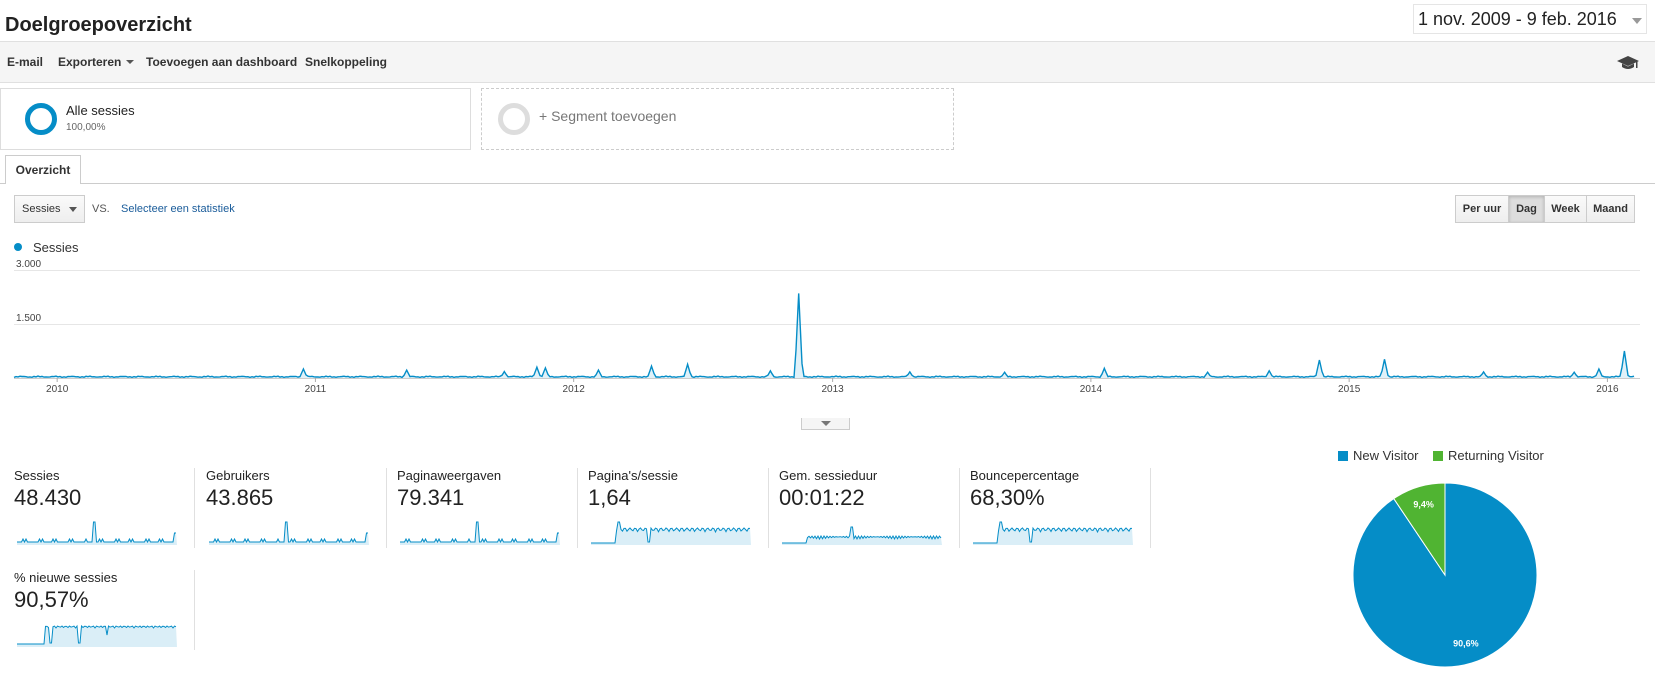  What do you see at coordinates (43, 169) in the screenshot?
I see `tab-overview: Overzicht` at bounding box center [43, 169].